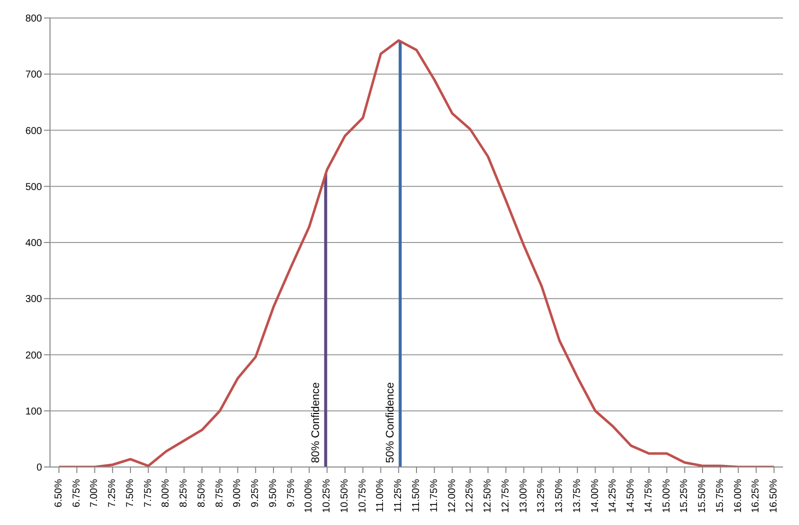 The image size is (799, 525). I want to click on x-tick-label: 9.00%, so click(238, 493).